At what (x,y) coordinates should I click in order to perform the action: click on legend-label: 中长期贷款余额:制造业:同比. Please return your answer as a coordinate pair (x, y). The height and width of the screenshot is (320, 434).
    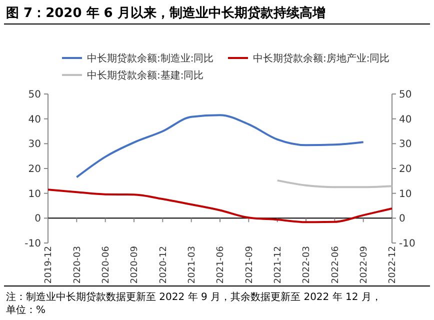
    Looking at the image, I should click on (150, 58).